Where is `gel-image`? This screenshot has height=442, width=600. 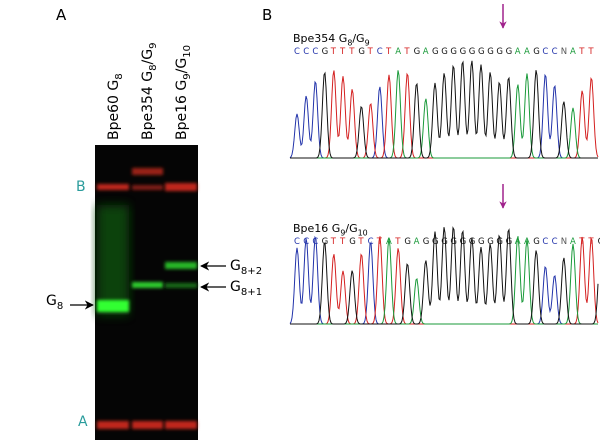
gel-image is located at coordinates (146, 292).